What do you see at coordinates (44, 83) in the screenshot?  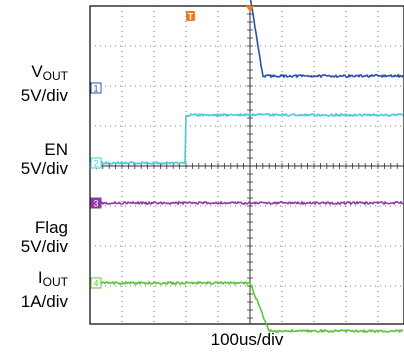 I see `label-vout: VOUT 5V/div` at bounding box center [44, 83].